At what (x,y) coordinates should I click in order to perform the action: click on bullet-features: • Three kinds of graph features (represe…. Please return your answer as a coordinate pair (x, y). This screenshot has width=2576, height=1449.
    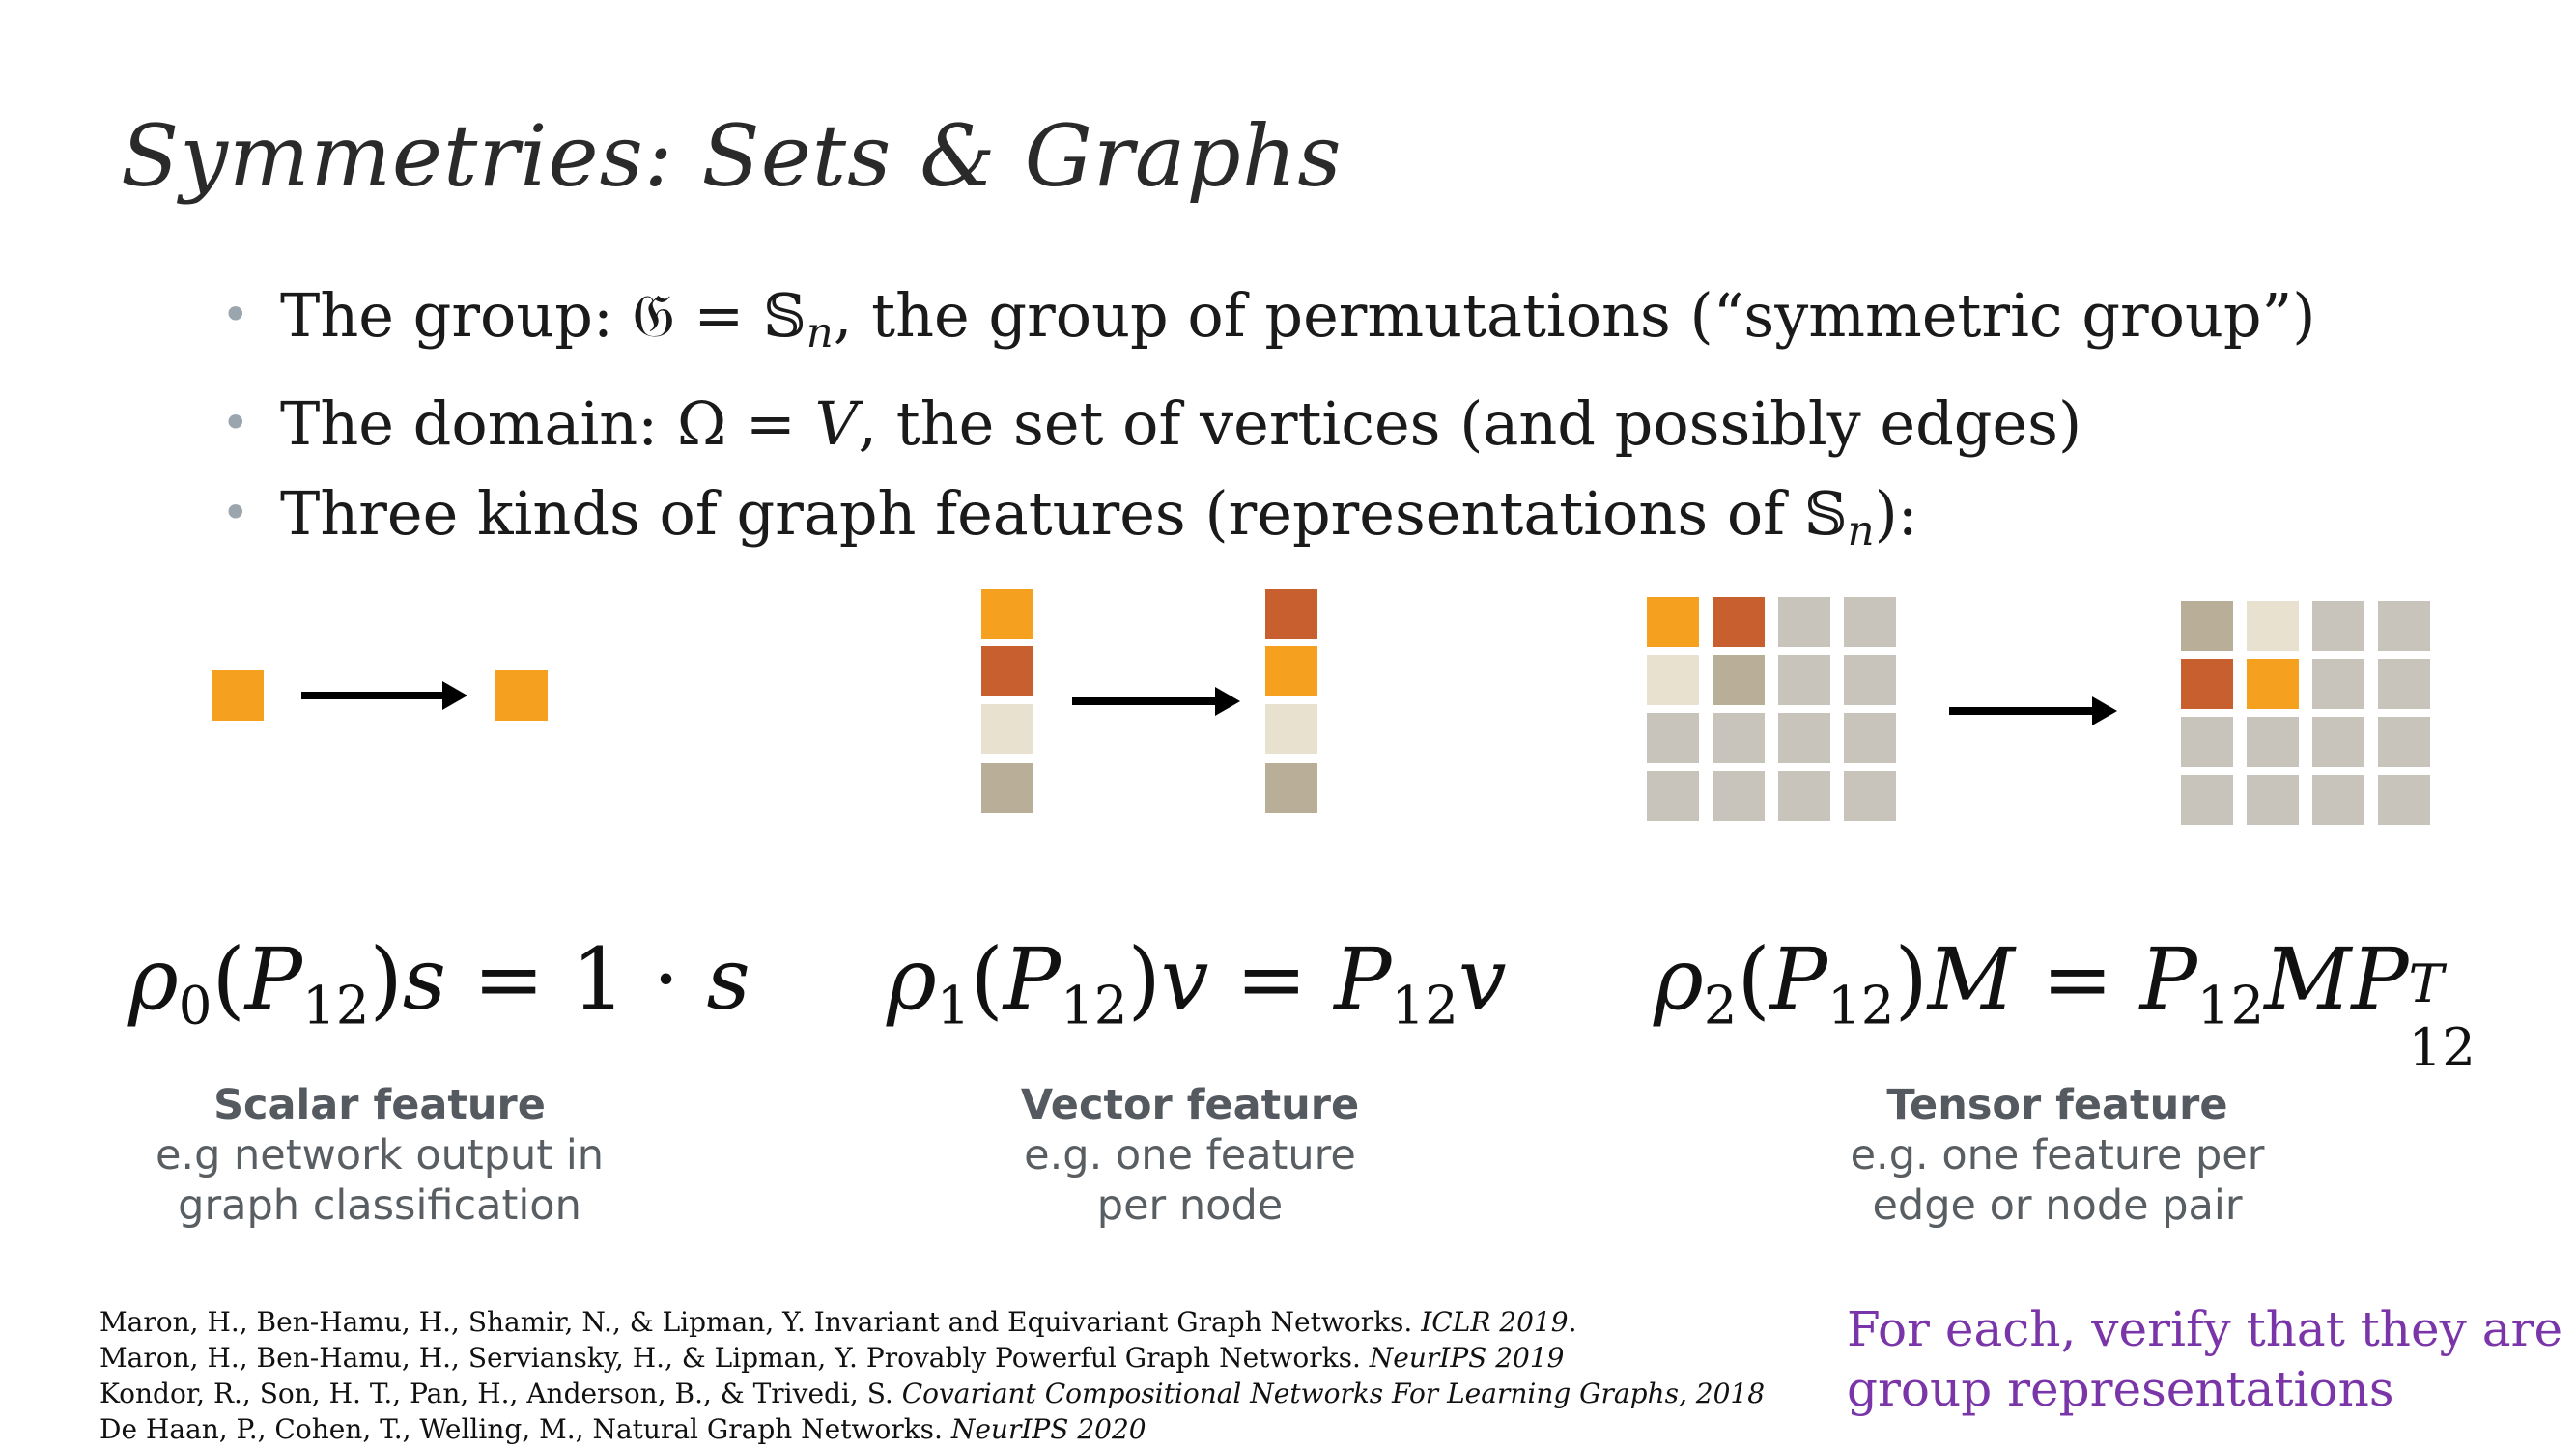
    Looking at the image, I should click on (1268, 523).